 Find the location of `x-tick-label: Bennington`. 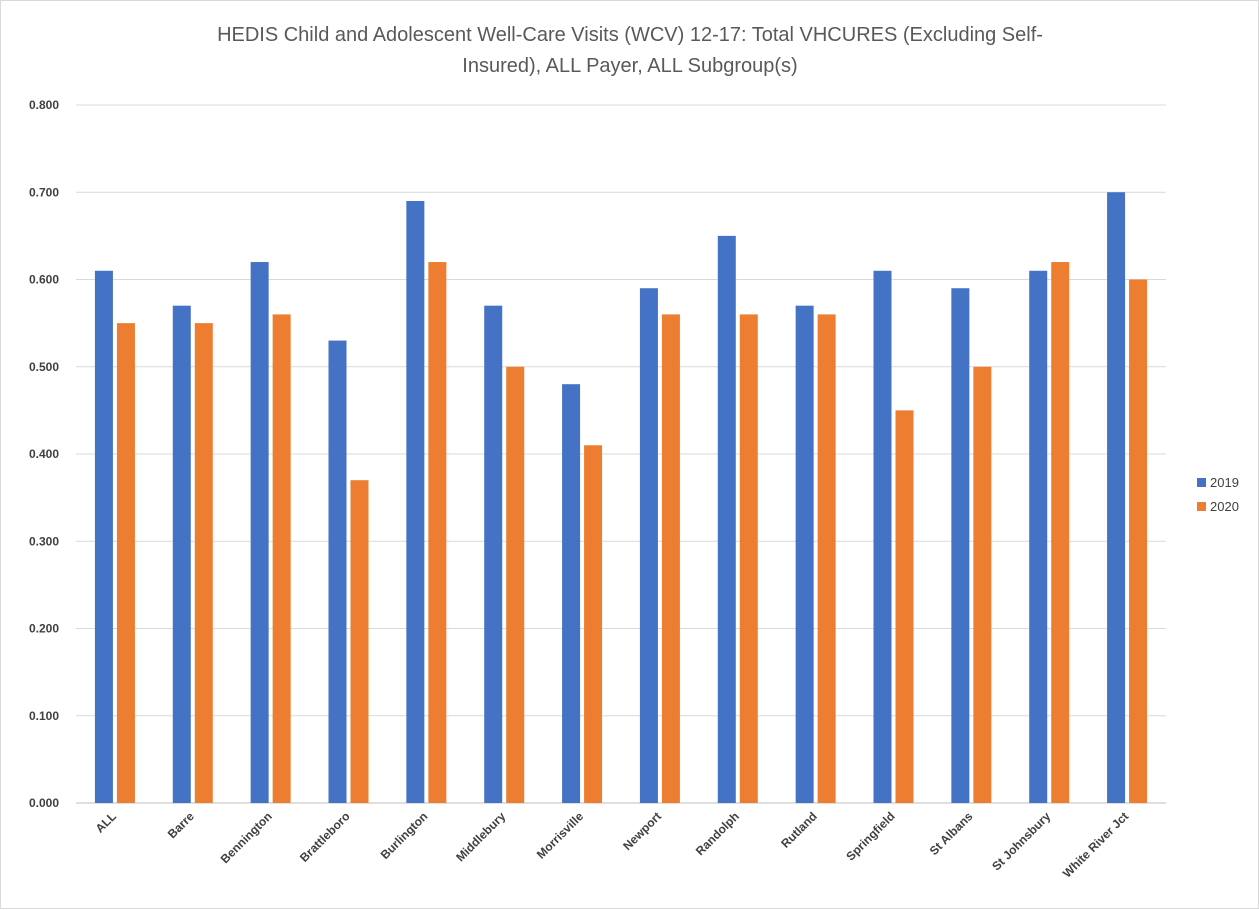

x-tick-label: Bennington is located at coordinates (246, 837).